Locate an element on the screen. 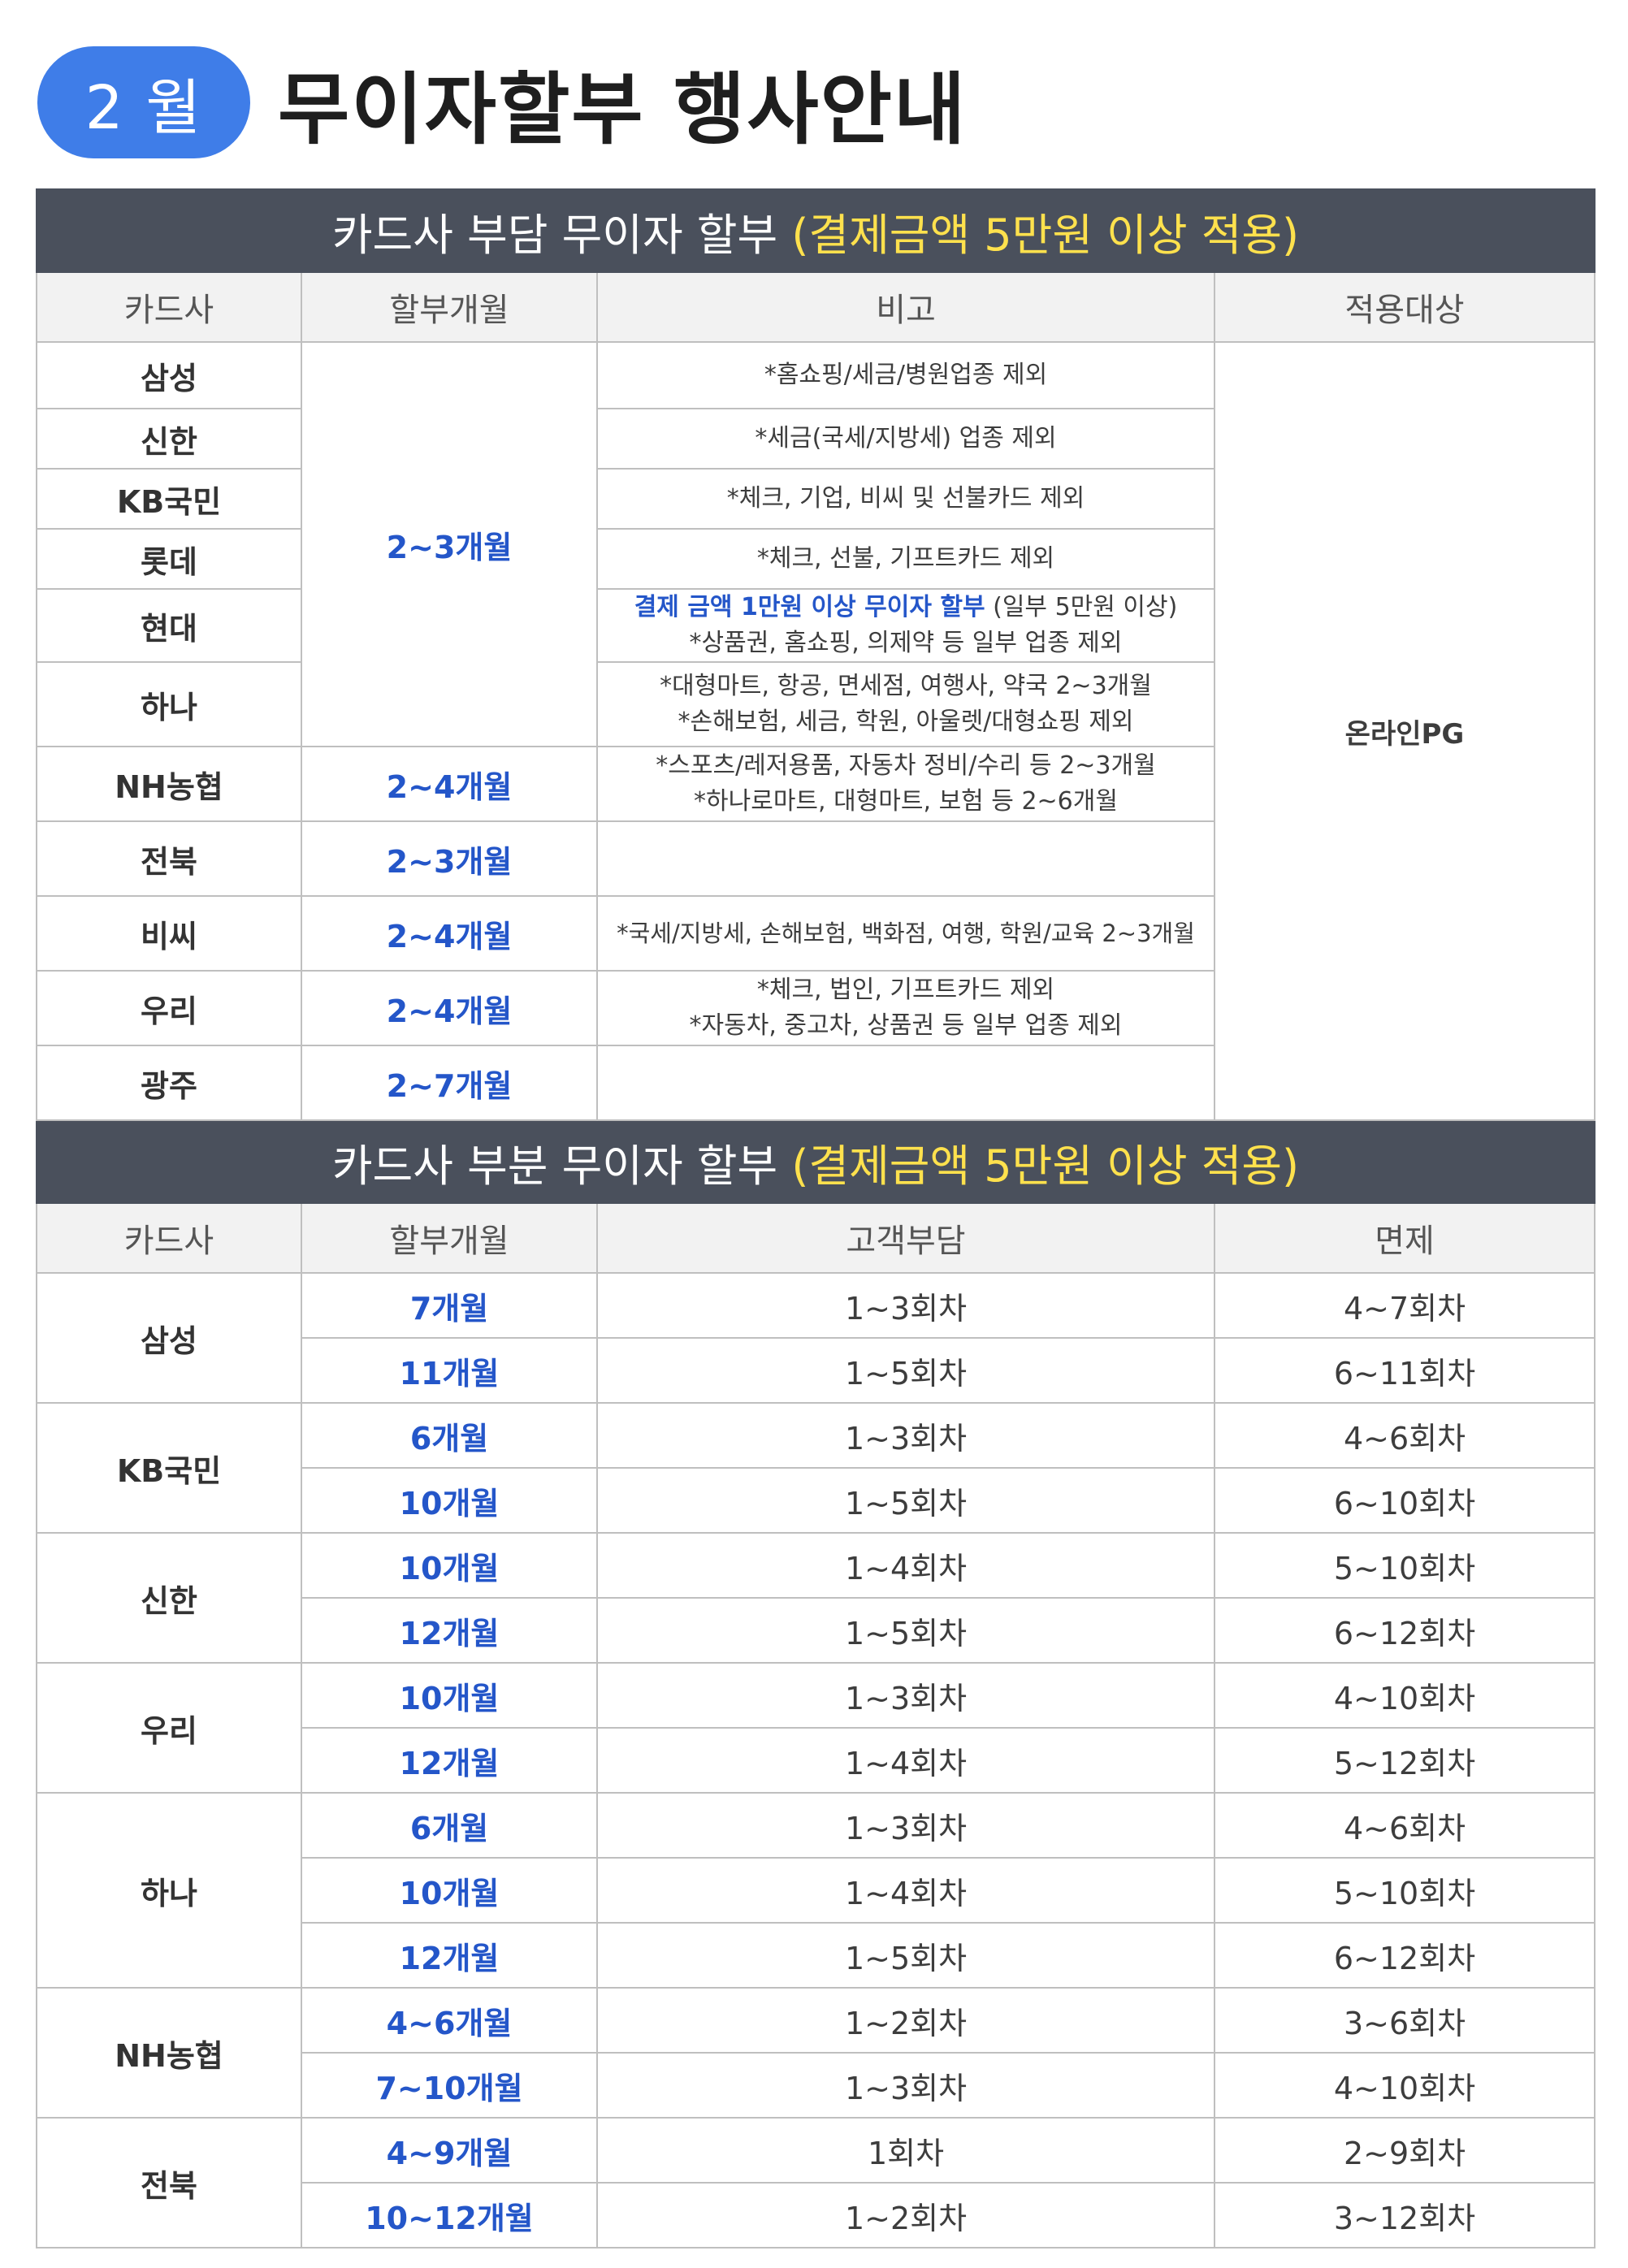  customer-cell: 1회차 is located at coordinates (906, 2150).